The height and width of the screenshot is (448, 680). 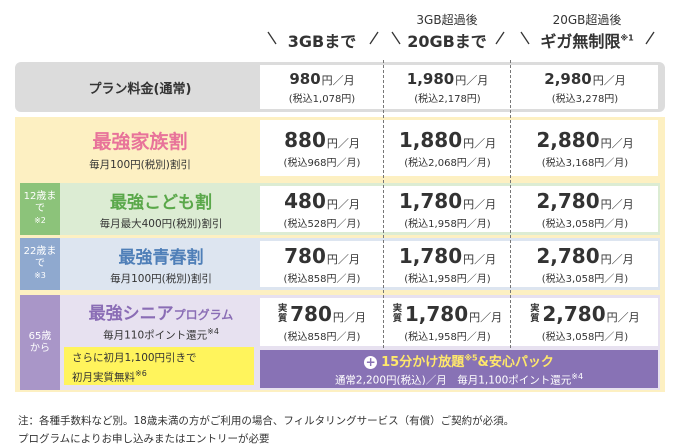 What do you see at coordinates (40, 257) in the screenshot?
I see `age: 22歳まで` at bounding box center [40, 257].